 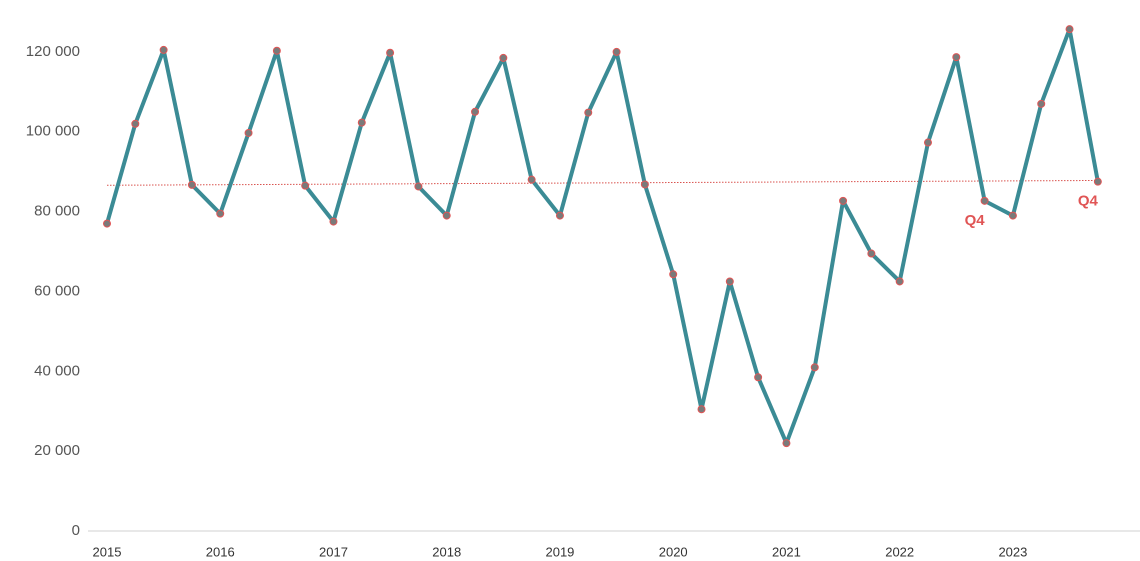 I want to click on x-tick-label: 2023, so click(x=1012, y=551).